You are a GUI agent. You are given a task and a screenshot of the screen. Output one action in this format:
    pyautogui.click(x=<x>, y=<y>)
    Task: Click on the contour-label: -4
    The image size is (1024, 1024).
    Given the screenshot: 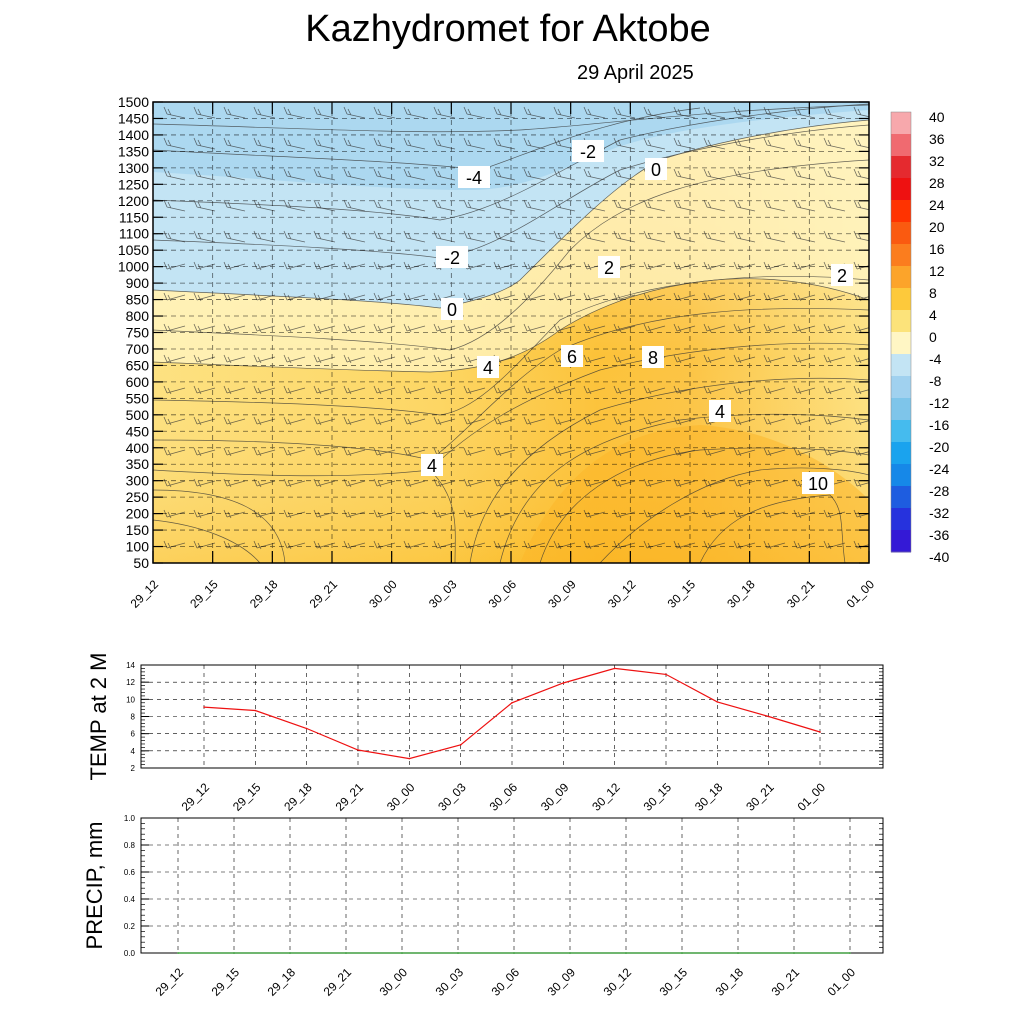 What is the action you would take?
    pyautogui.click(x=474, y=178)
    